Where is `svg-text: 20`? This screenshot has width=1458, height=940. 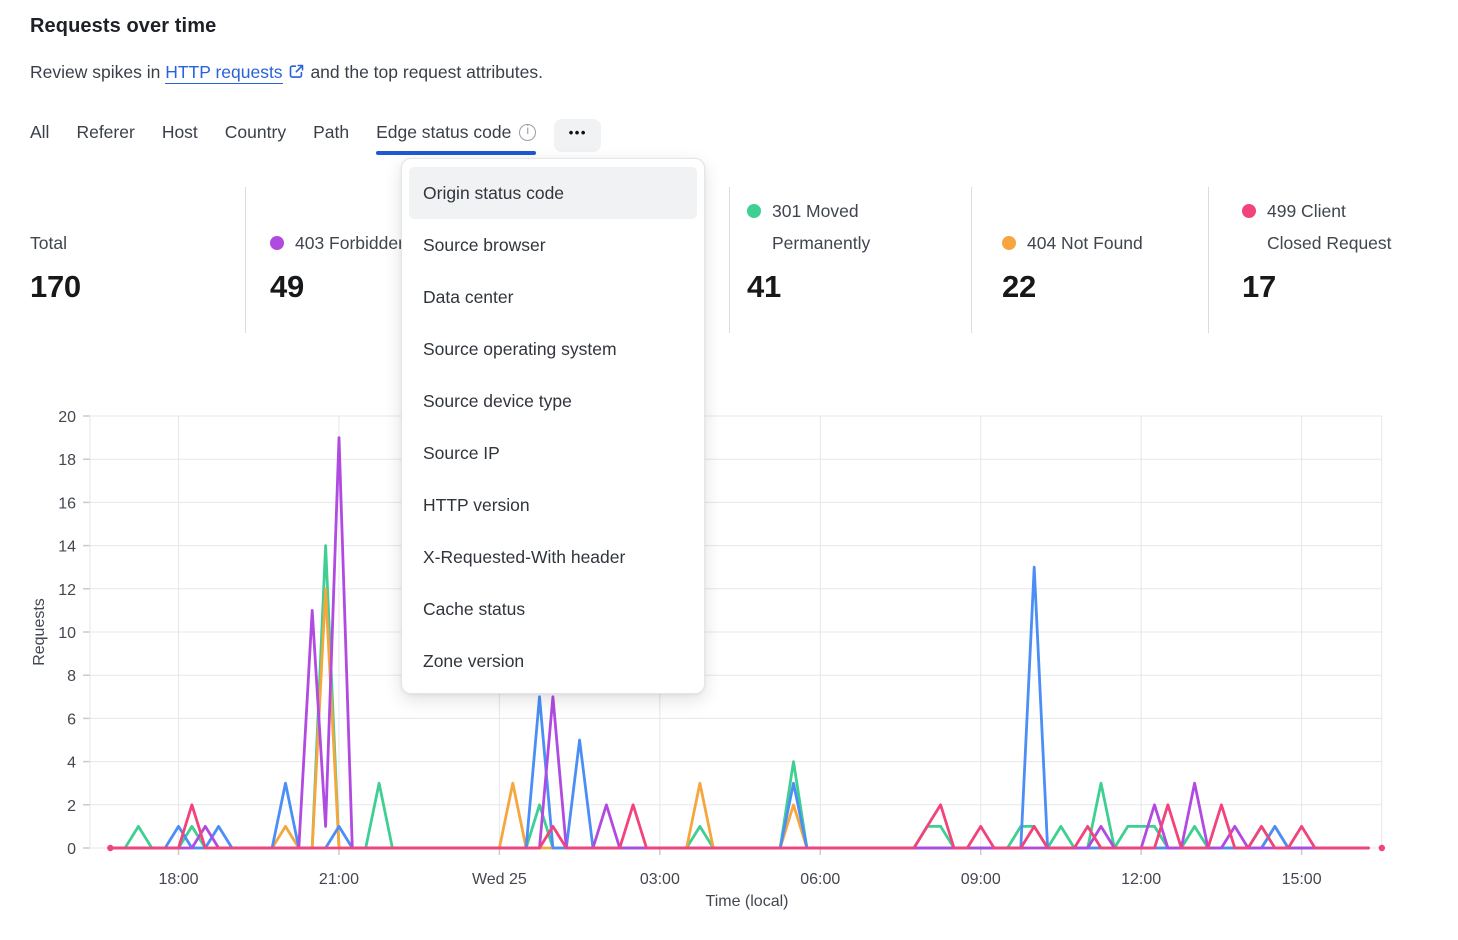
svg-text: 20 is located at coordinates (67, 417).